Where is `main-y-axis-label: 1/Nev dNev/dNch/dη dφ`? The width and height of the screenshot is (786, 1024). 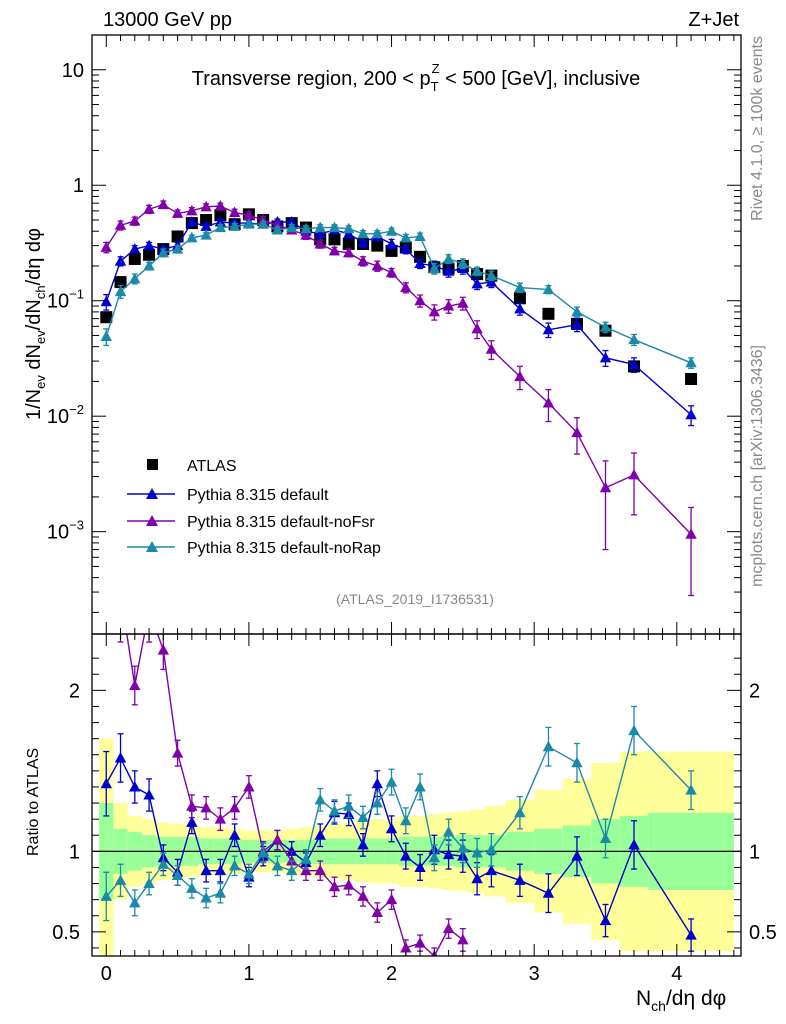
main-y-axis-label: 1/Nev dNev/dNch/dη dφ is located at coordinates (35, 324).